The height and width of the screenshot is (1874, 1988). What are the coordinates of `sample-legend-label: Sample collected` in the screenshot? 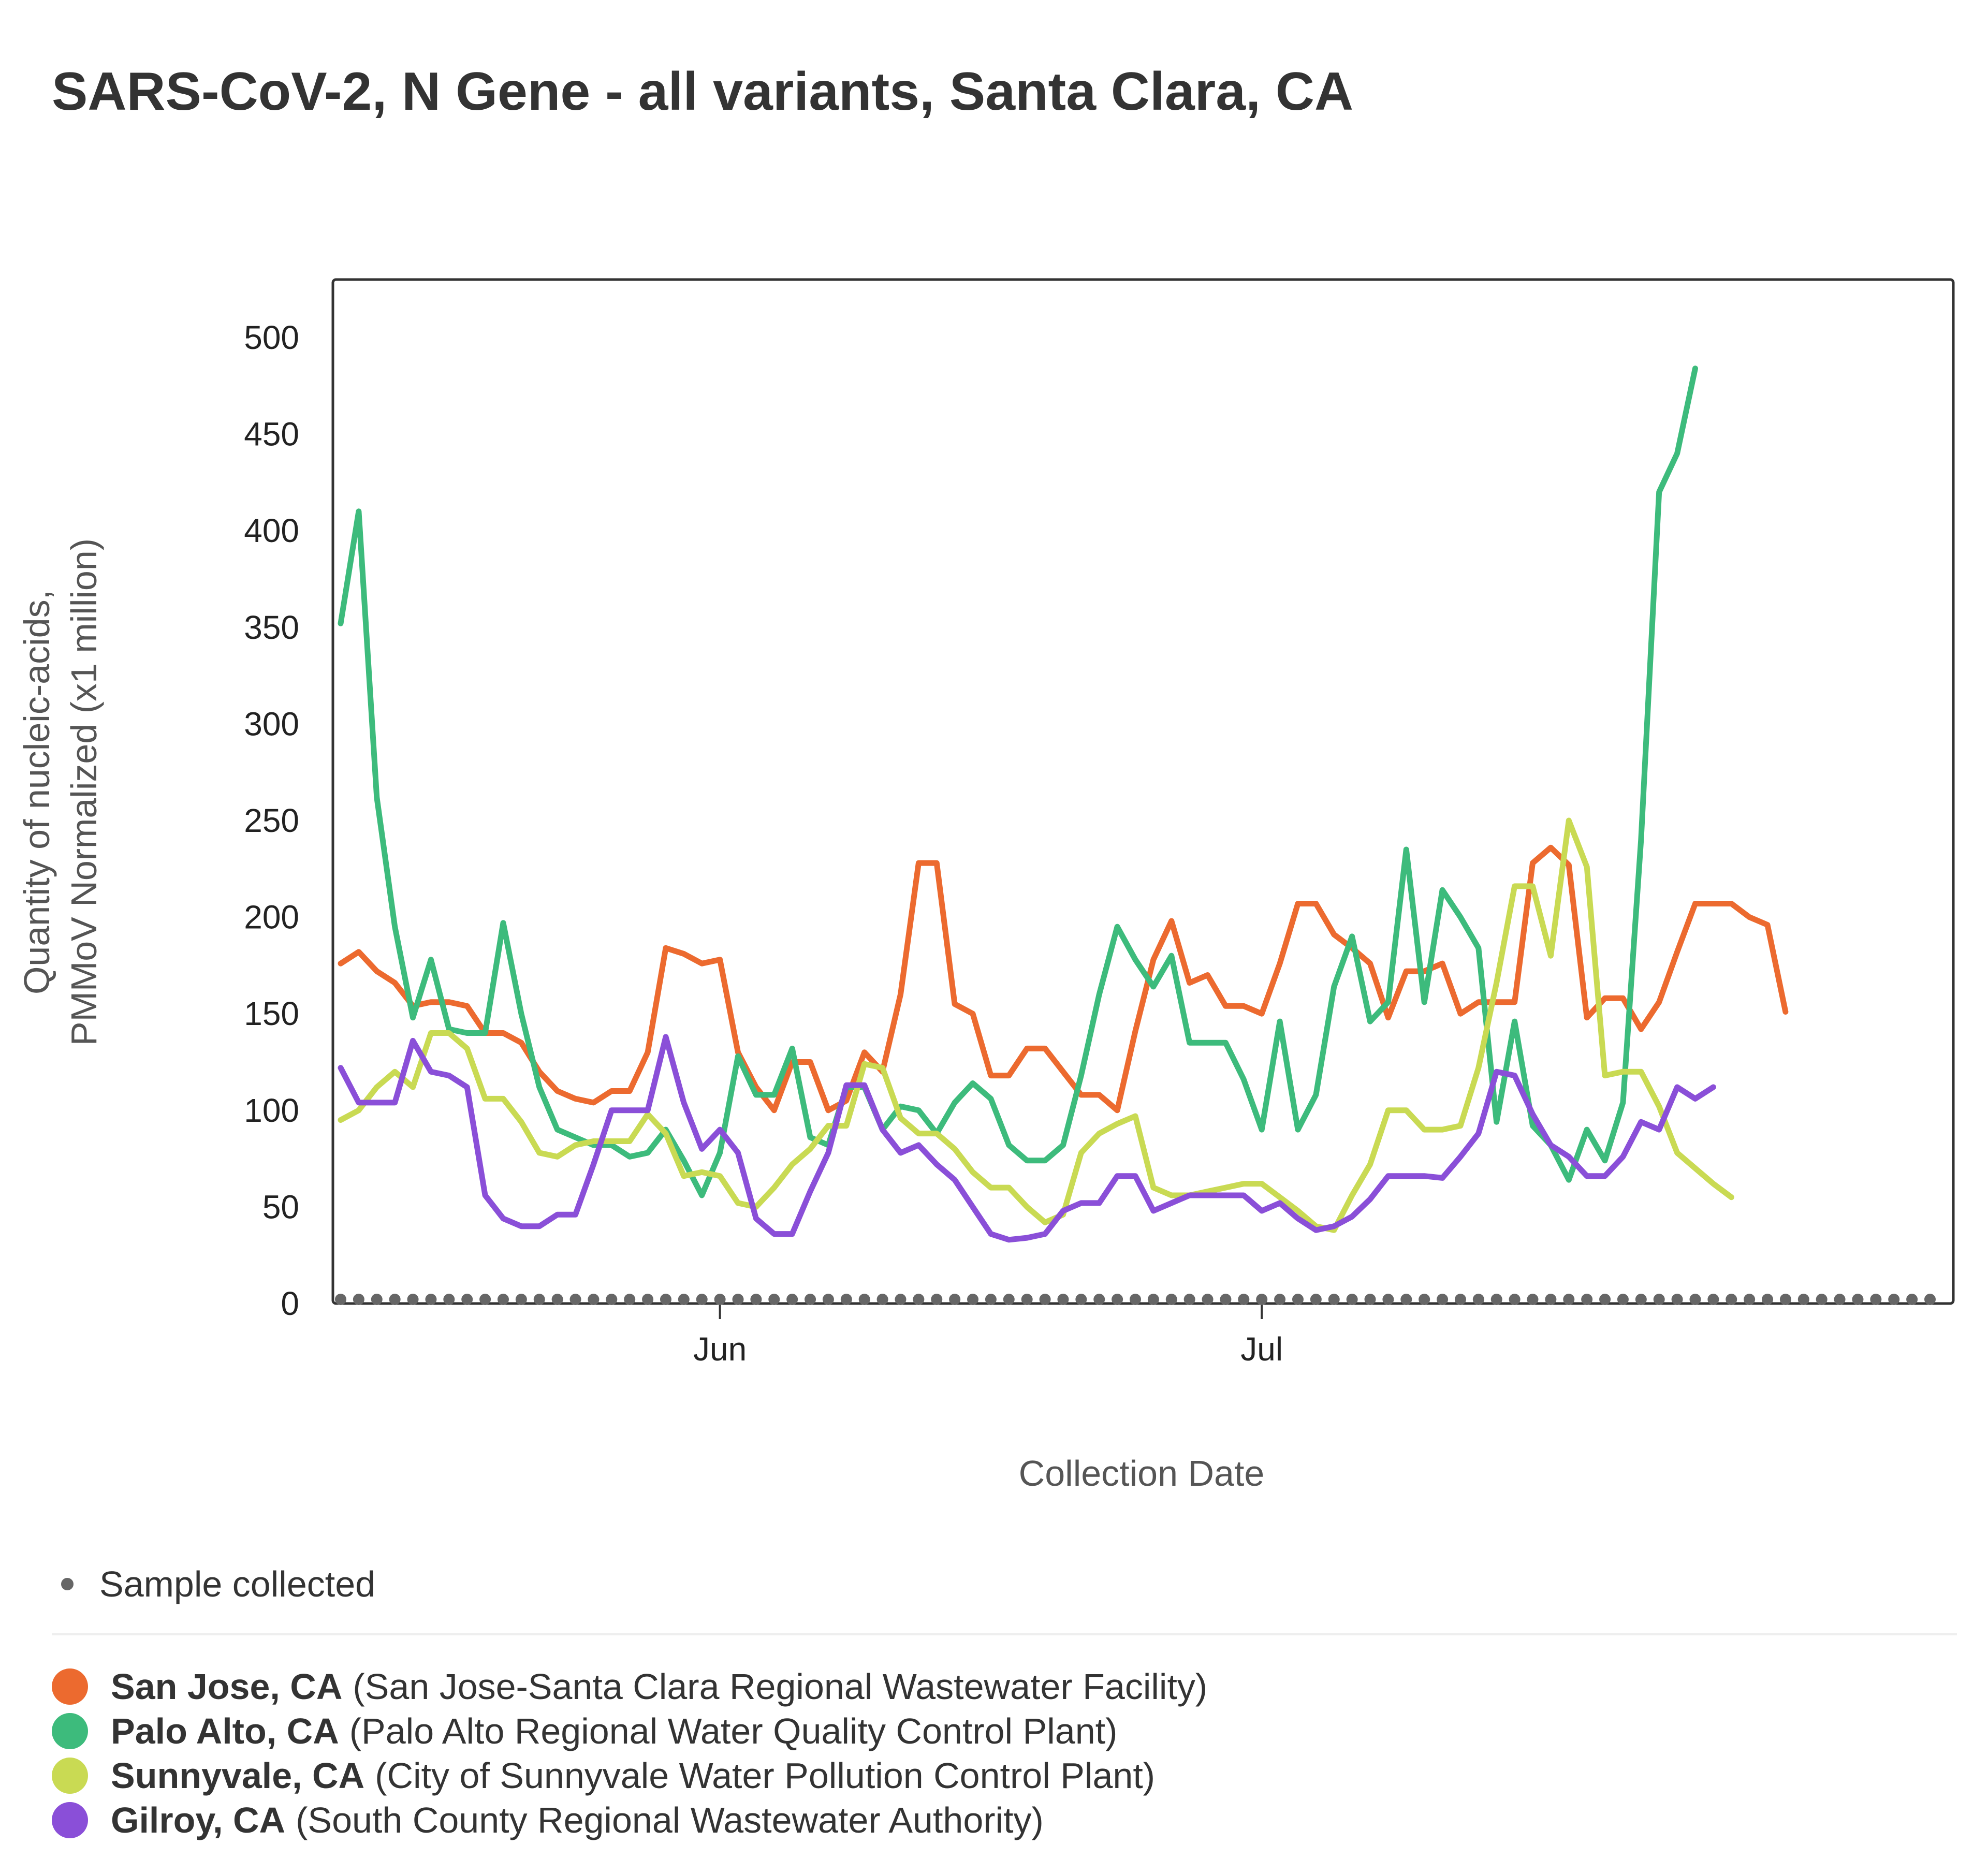 It's located at (237, 1584).